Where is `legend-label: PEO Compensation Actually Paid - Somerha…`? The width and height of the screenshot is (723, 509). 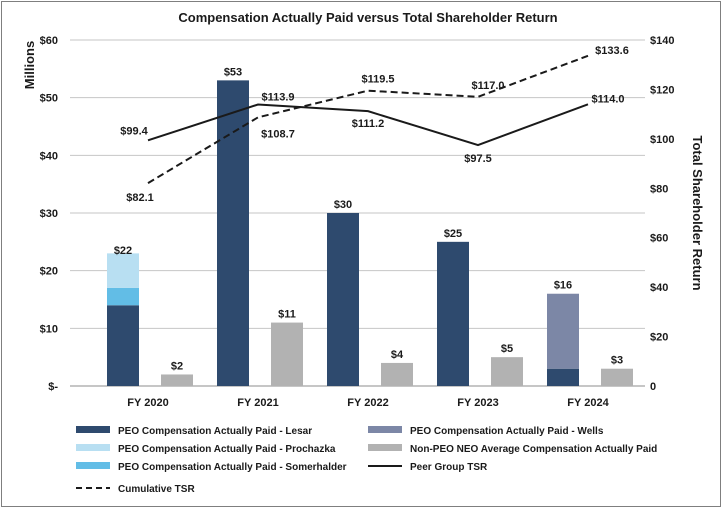
legend-label: PEO Compensation Actually Paid - Somerha… is located at coordinates (232, 467).